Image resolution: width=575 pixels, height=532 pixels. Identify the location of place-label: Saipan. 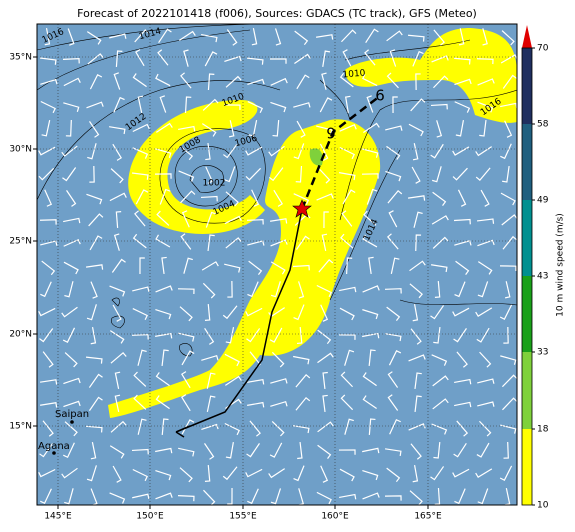
(72, 414).